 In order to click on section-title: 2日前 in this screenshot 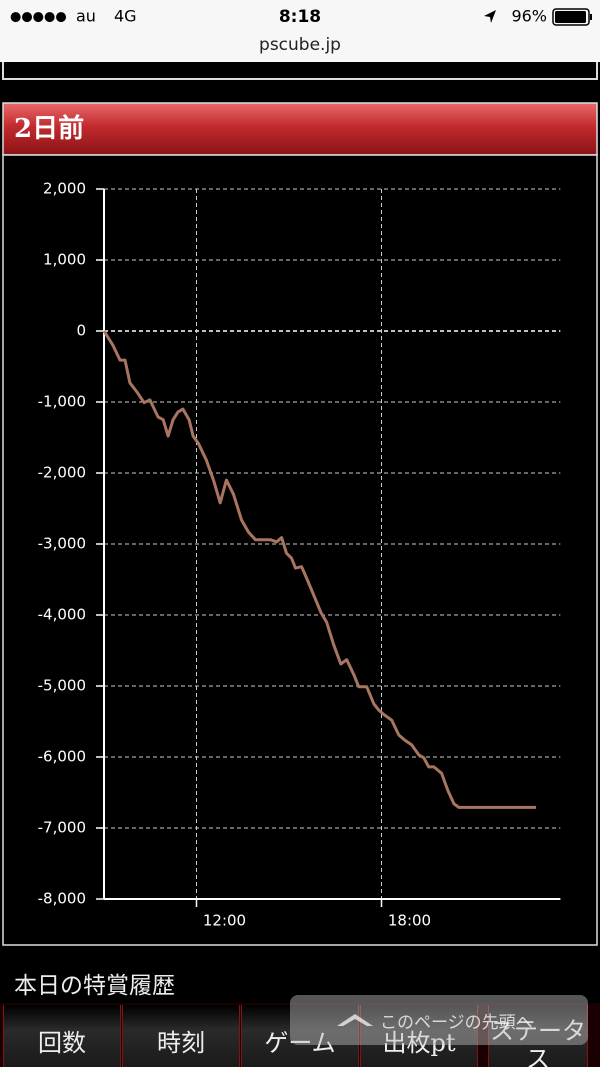, I will do `click(49, 128)`.